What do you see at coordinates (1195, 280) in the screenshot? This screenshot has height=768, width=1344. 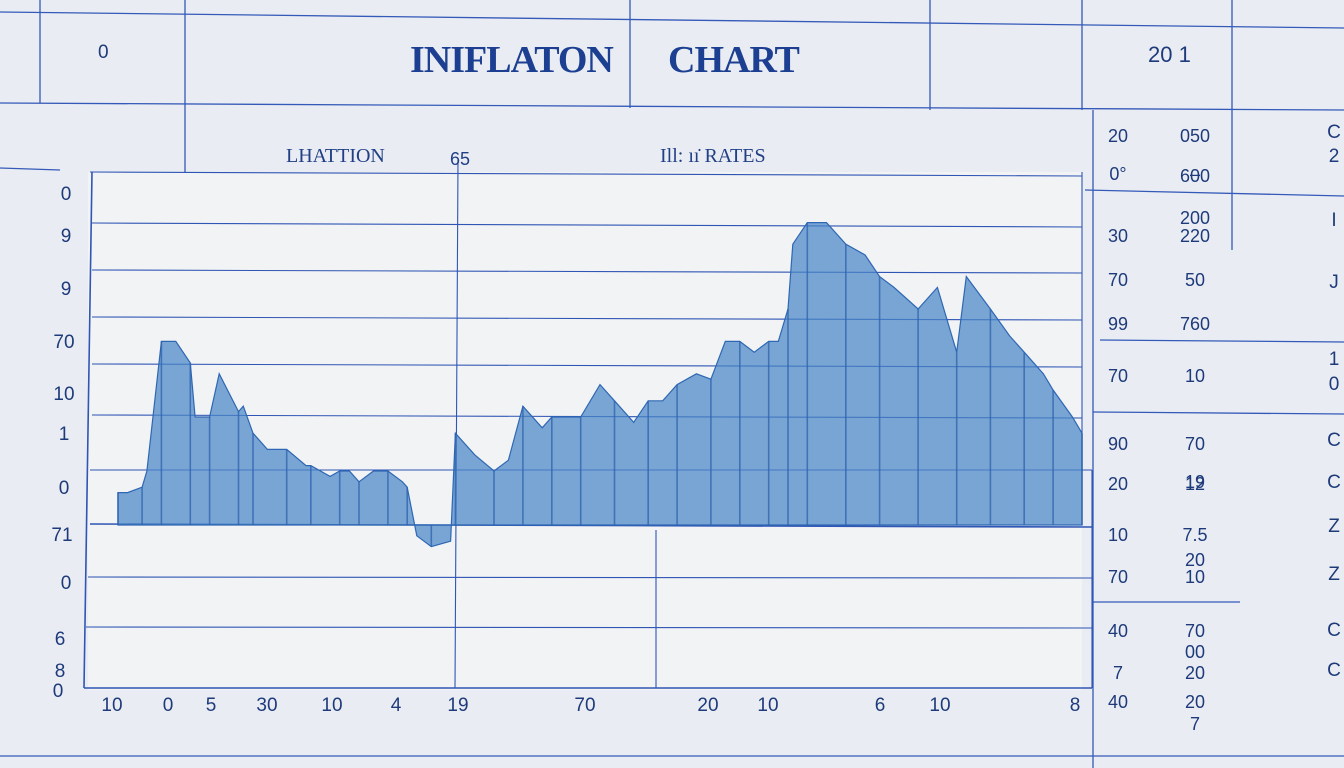 I see `side-panel-right-value: 50` at bounding box center [1195, 280].